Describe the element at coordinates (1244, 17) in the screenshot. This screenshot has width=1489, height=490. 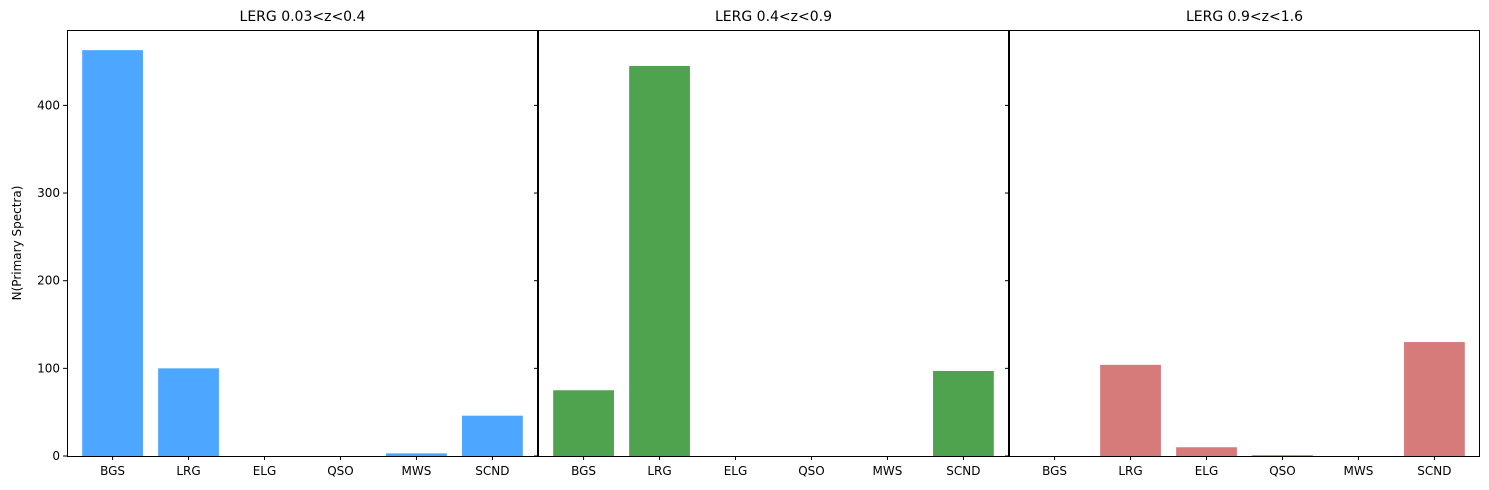
I see `subplot-title: LERG 0.9<z<1.6` at that location.